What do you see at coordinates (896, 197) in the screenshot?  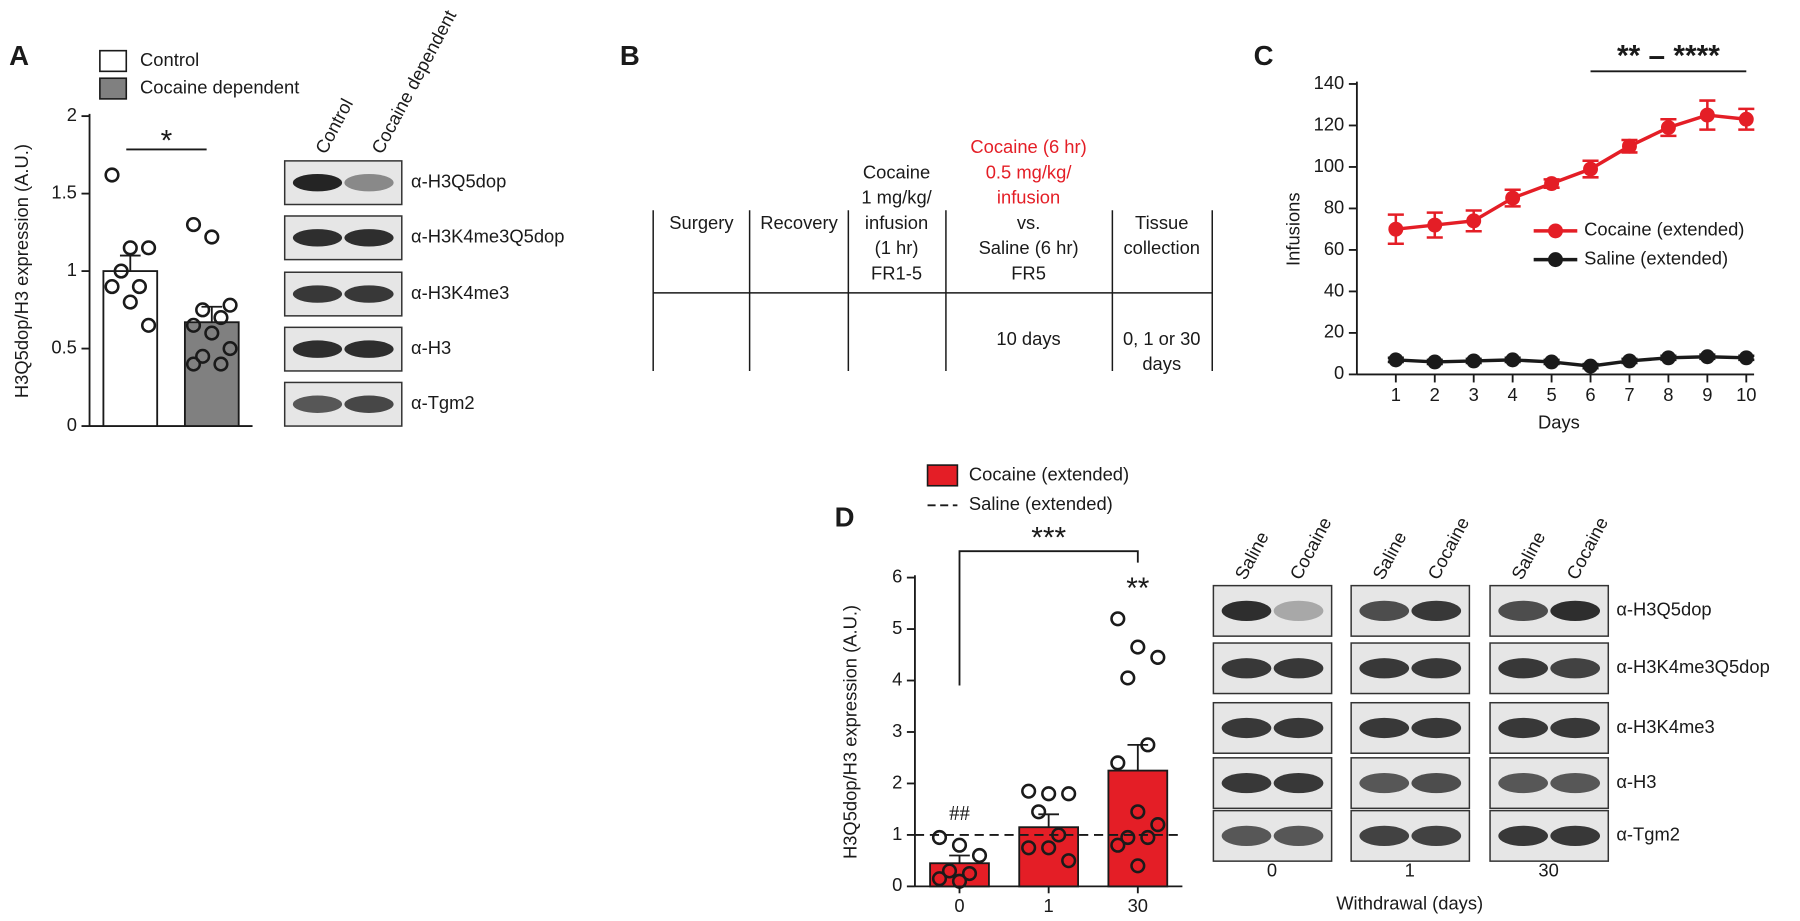 I see `protocol-text: 1 mg/kg/` at bounding box center [896, 197].